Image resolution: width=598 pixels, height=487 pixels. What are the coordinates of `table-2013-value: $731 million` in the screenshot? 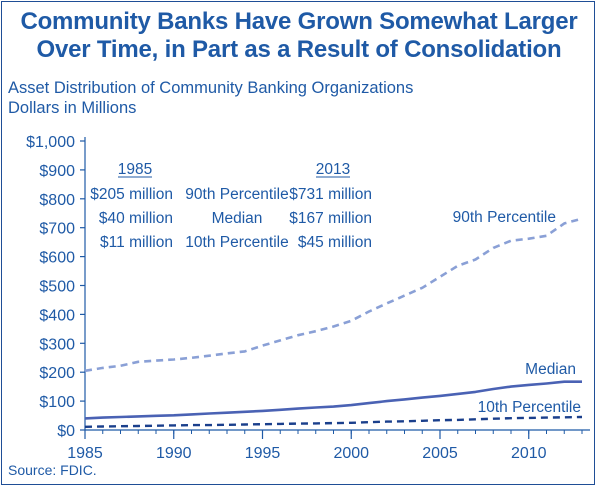 It's located at (330, 194).